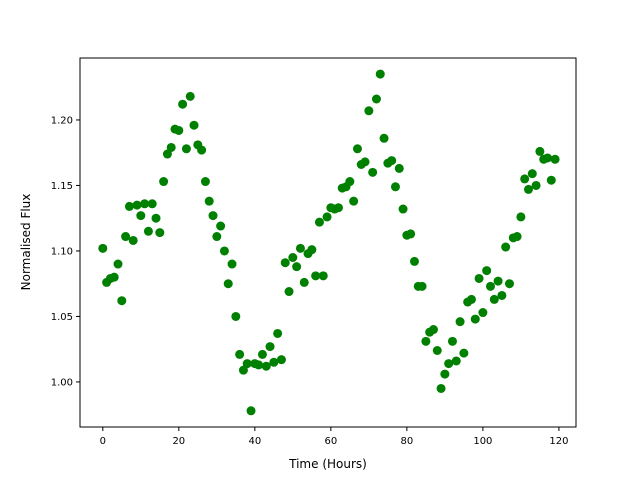  I want to click on y-tick-label: 1.15, so click(62, 186).